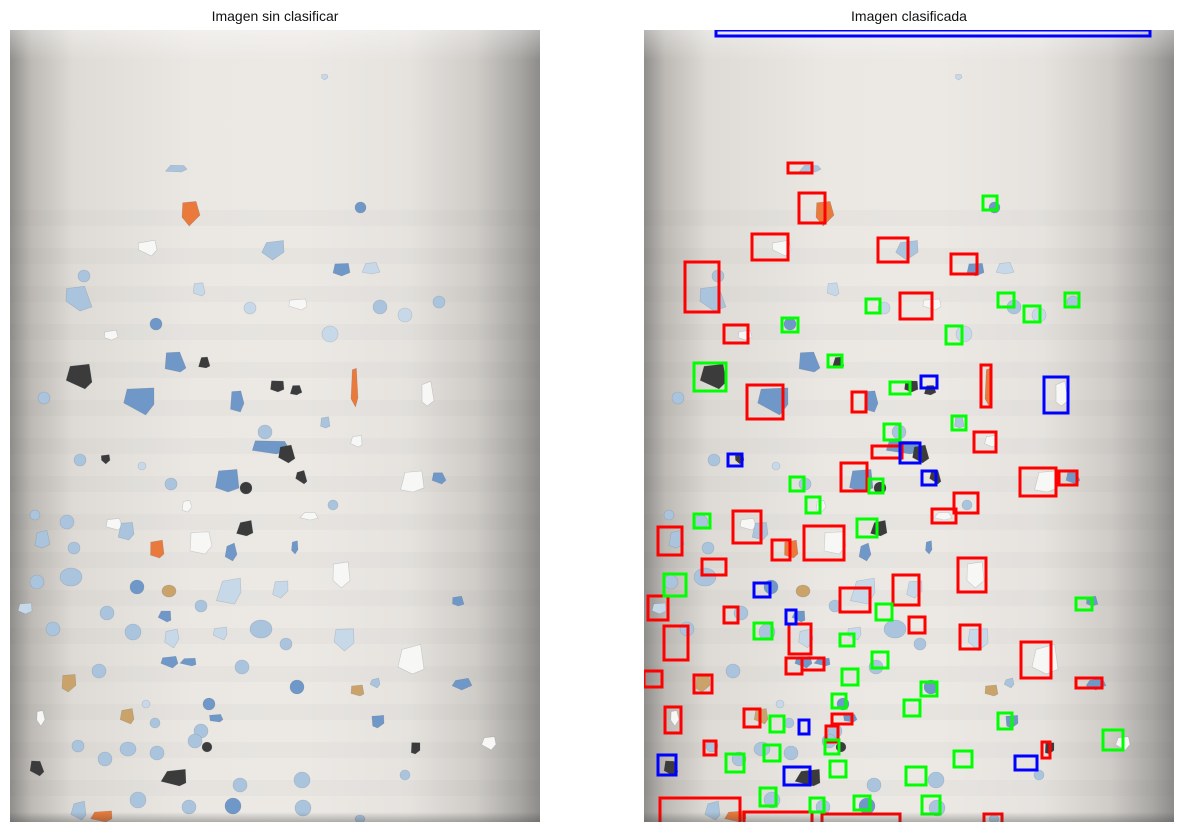  What do you see at coordinates (275, 16) in the screenshot?
I see `left-panel-title: Imagen sin clasificar` at bounding box center [275, 16].